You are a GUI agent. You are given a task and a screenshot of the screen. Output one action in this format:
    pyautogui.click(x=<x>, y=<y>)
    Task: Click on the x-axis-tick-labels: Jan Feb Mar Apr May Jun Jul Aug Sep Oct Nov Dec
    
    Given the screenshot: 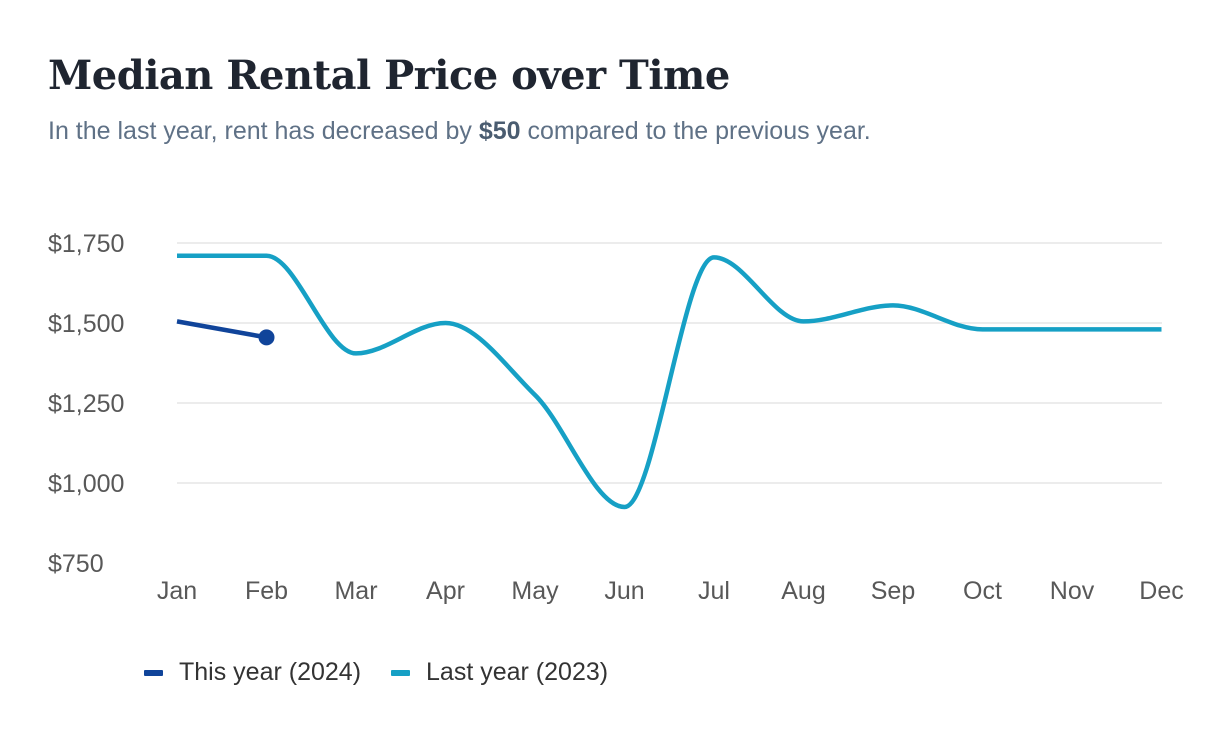 What is the action you would take?
    pyautogui.click(x=670, y=591)
    